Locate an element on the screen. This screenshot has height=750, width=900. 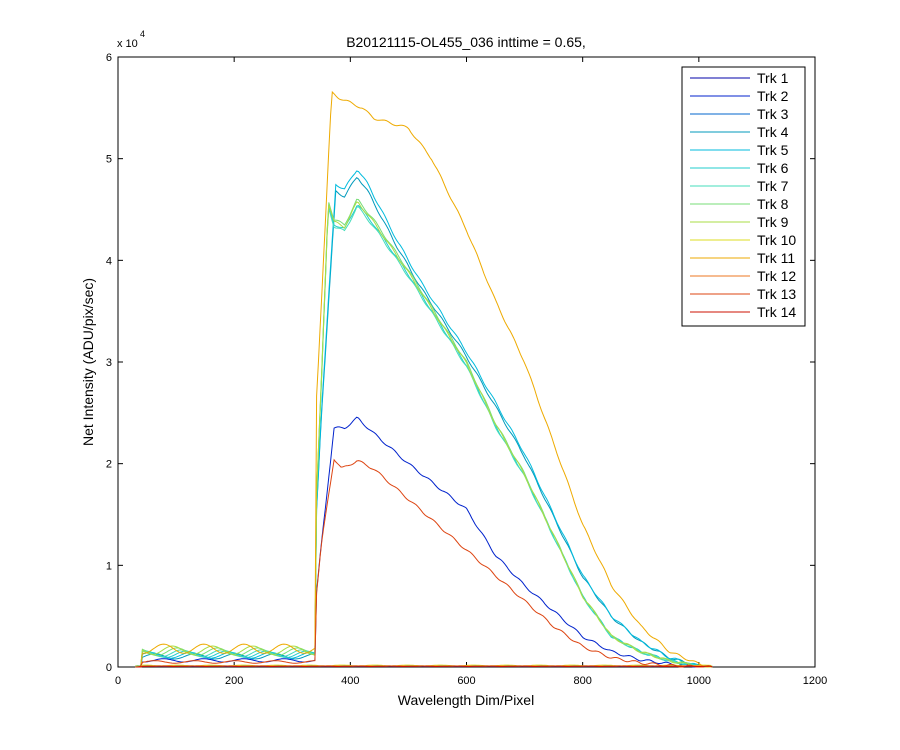
chart-title: B20121115-OL455_036 inttime = 0.65, is located at coordinates (466, 42).